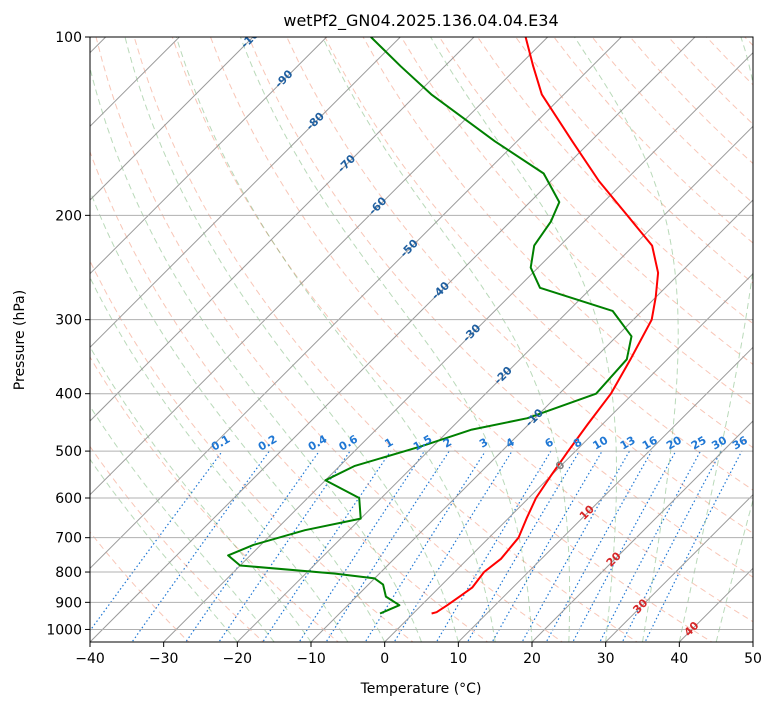 The height and width of the screenshot is (708, 775). Describe the element at coordinates (719, 442) in the screenshot. I see `mixing-ratio-label: 30` at that location.